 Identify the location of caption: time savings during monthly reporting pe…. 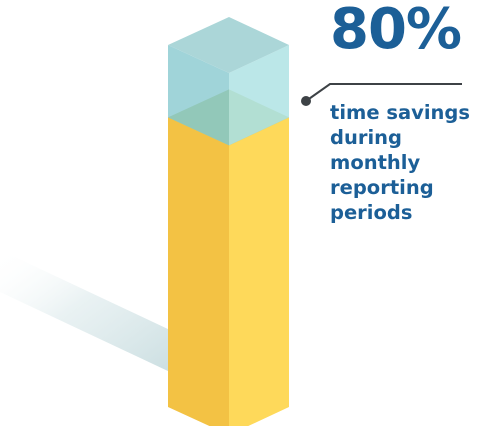
(410, 162).